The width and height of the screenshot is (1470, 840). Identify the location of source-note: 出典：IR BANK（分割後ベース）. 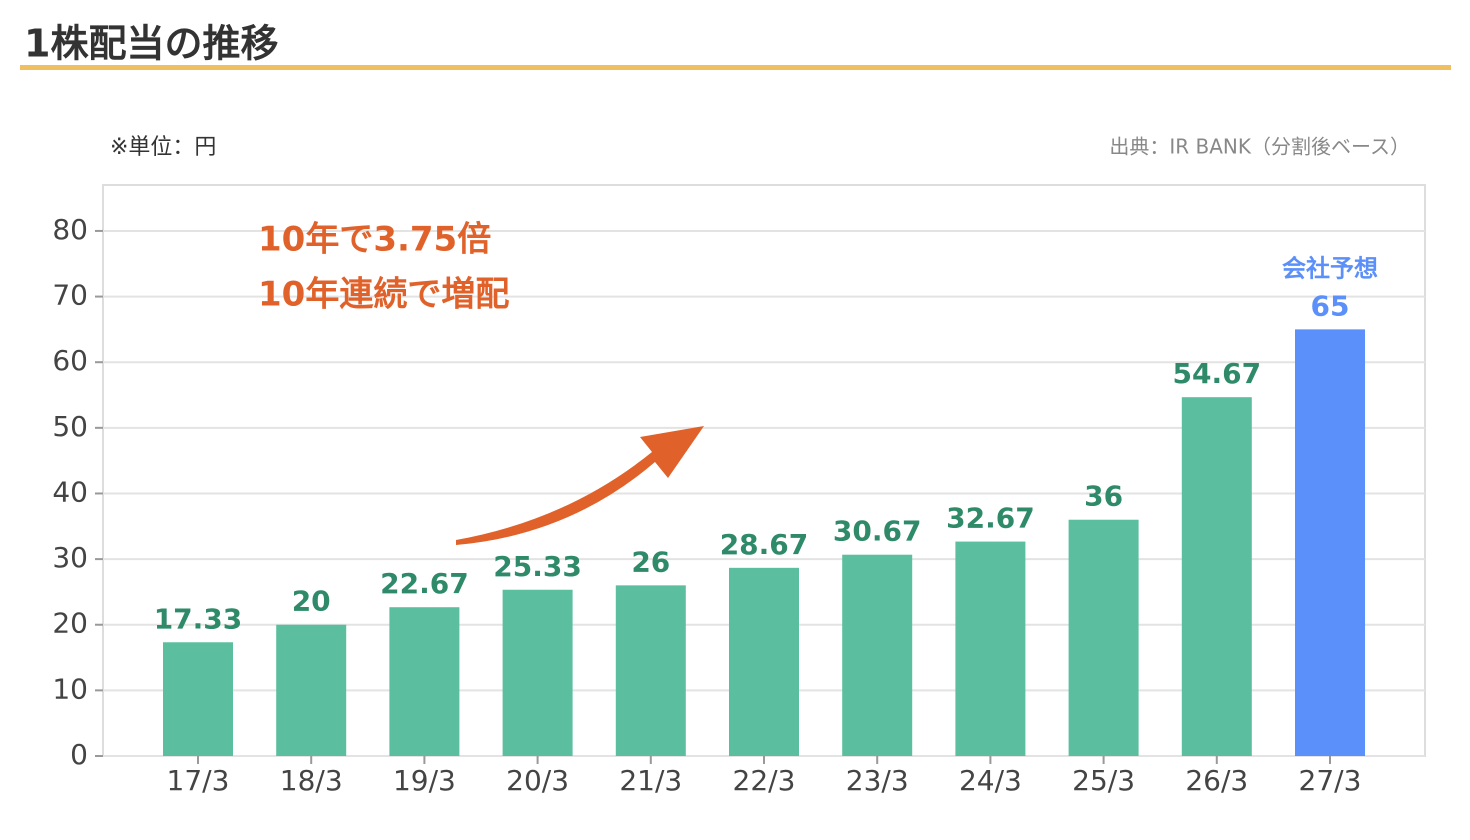
(1259, 147).